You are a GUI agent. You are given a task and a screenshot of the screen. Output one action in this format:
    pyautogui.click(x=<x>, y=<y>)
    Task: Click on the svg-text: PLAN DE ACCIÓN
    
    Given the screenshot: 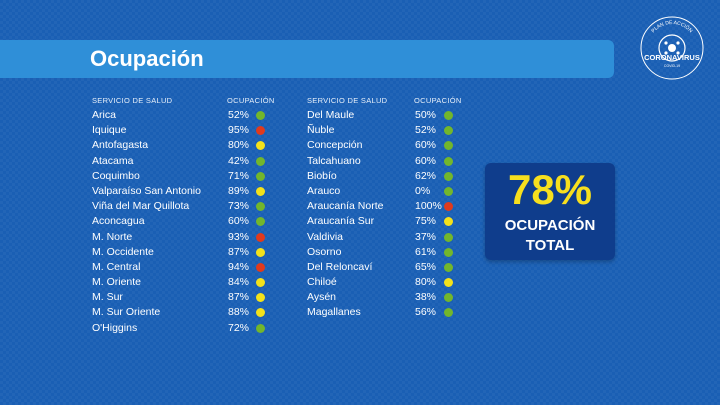 What is the action you would take?
    pyautogui.click(x=672, y=27)
    